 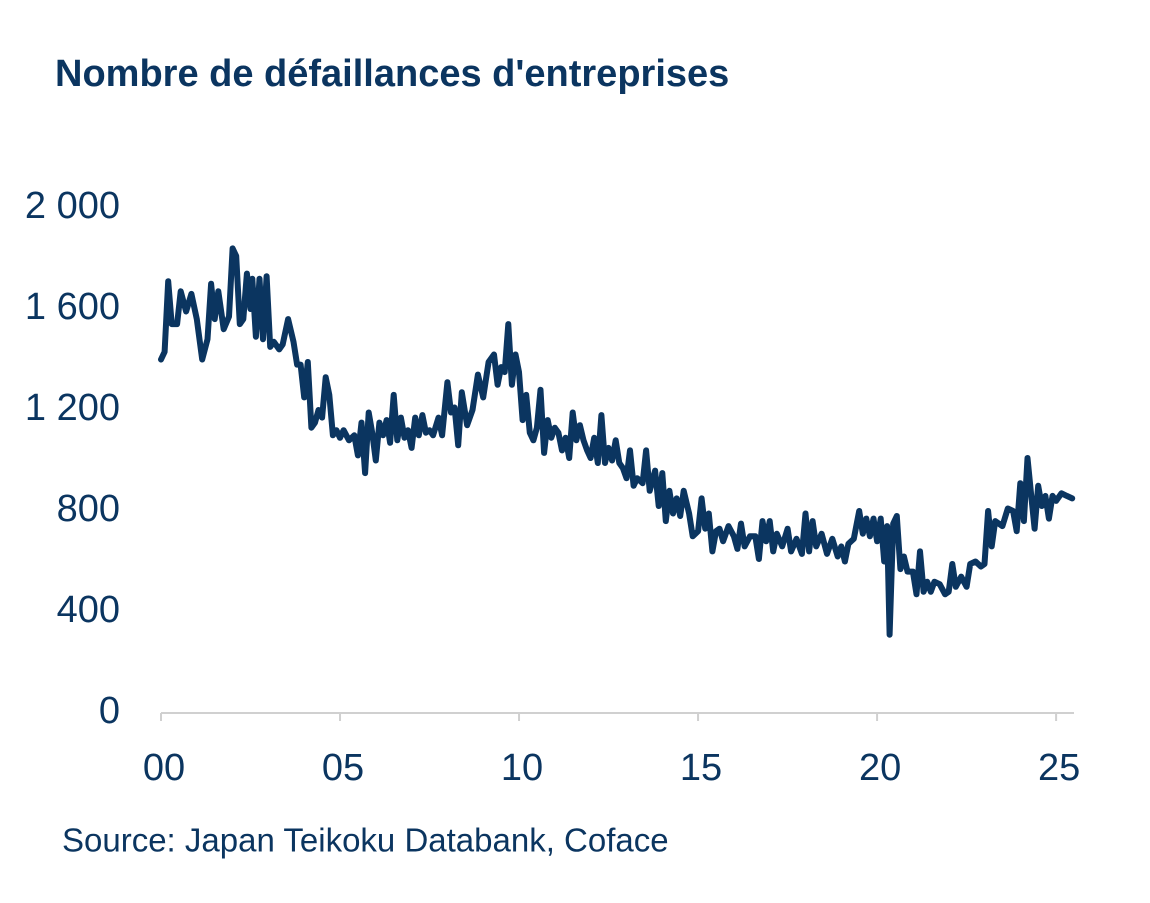 What do you see at coordinates (72, 206) in the screenshot?
I see `y-tick-label: 2 000` at bounding box center [72, 206].